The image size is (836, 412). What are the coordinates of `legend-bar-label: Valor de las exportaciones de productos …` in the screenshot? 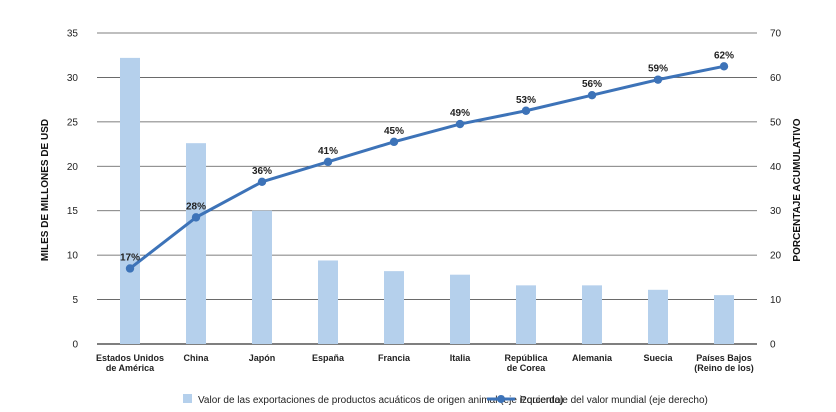 It's located at (381, 400).